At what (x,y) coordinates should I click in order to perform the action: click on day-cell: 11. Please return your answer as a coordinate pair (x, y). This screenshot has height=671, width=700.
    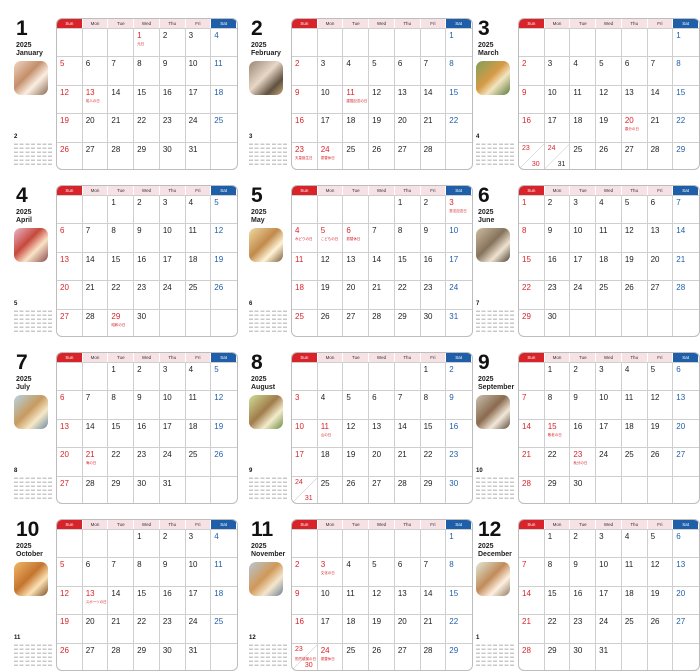
    Looking at the image, I should click on (634, 571).